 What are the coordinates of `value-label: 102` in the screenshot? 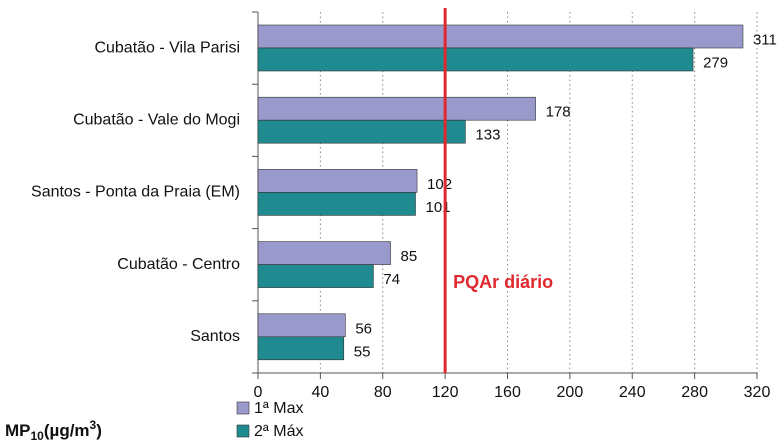 It's located at (439, 184).